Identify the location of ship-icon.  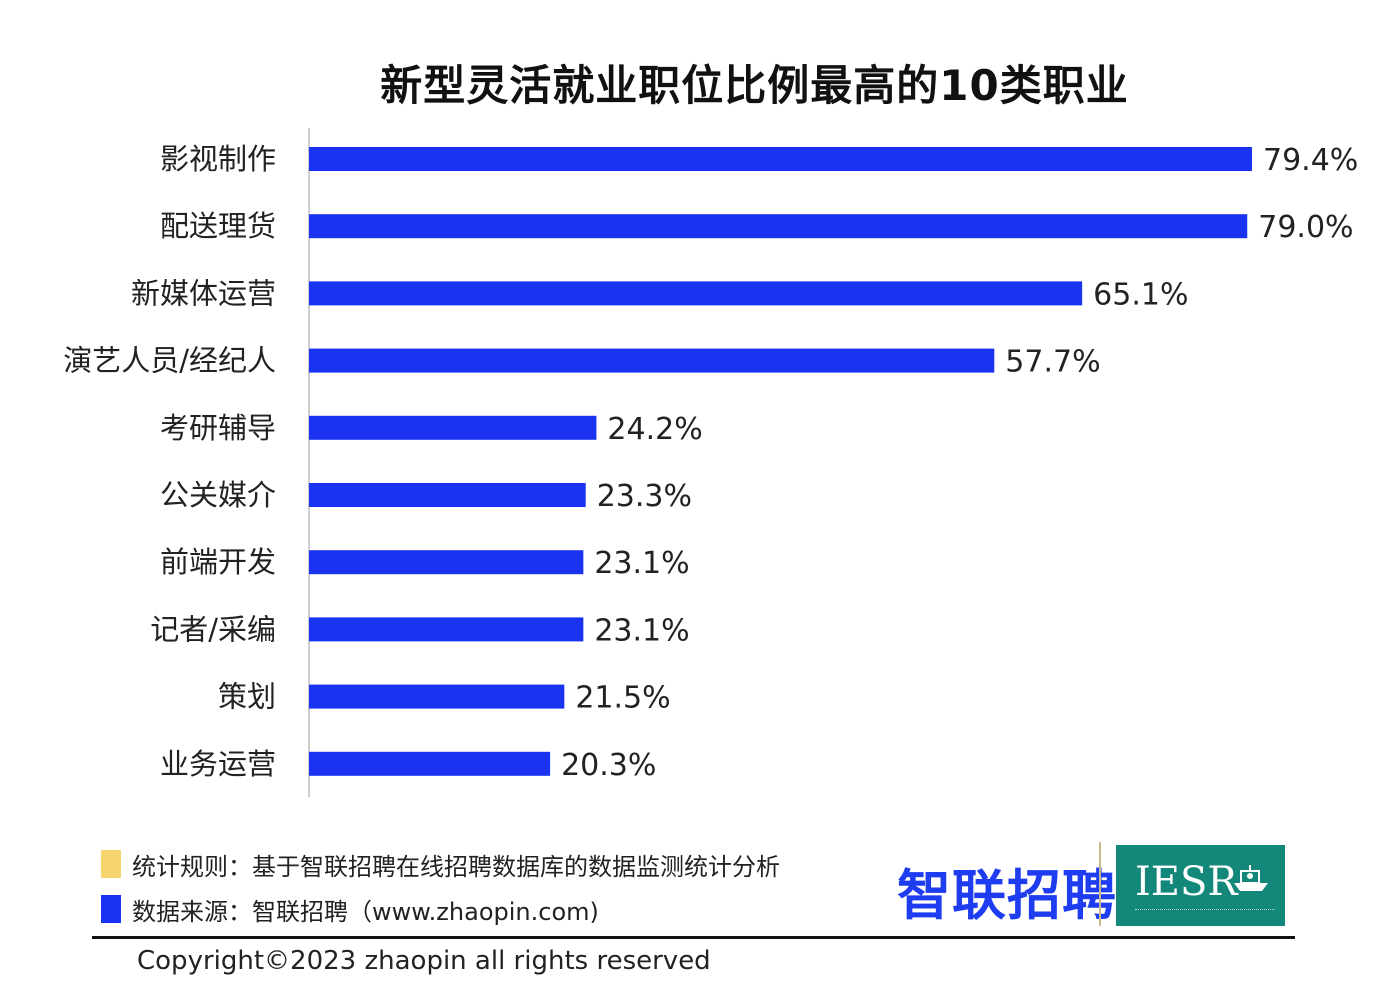
(1251, 878).